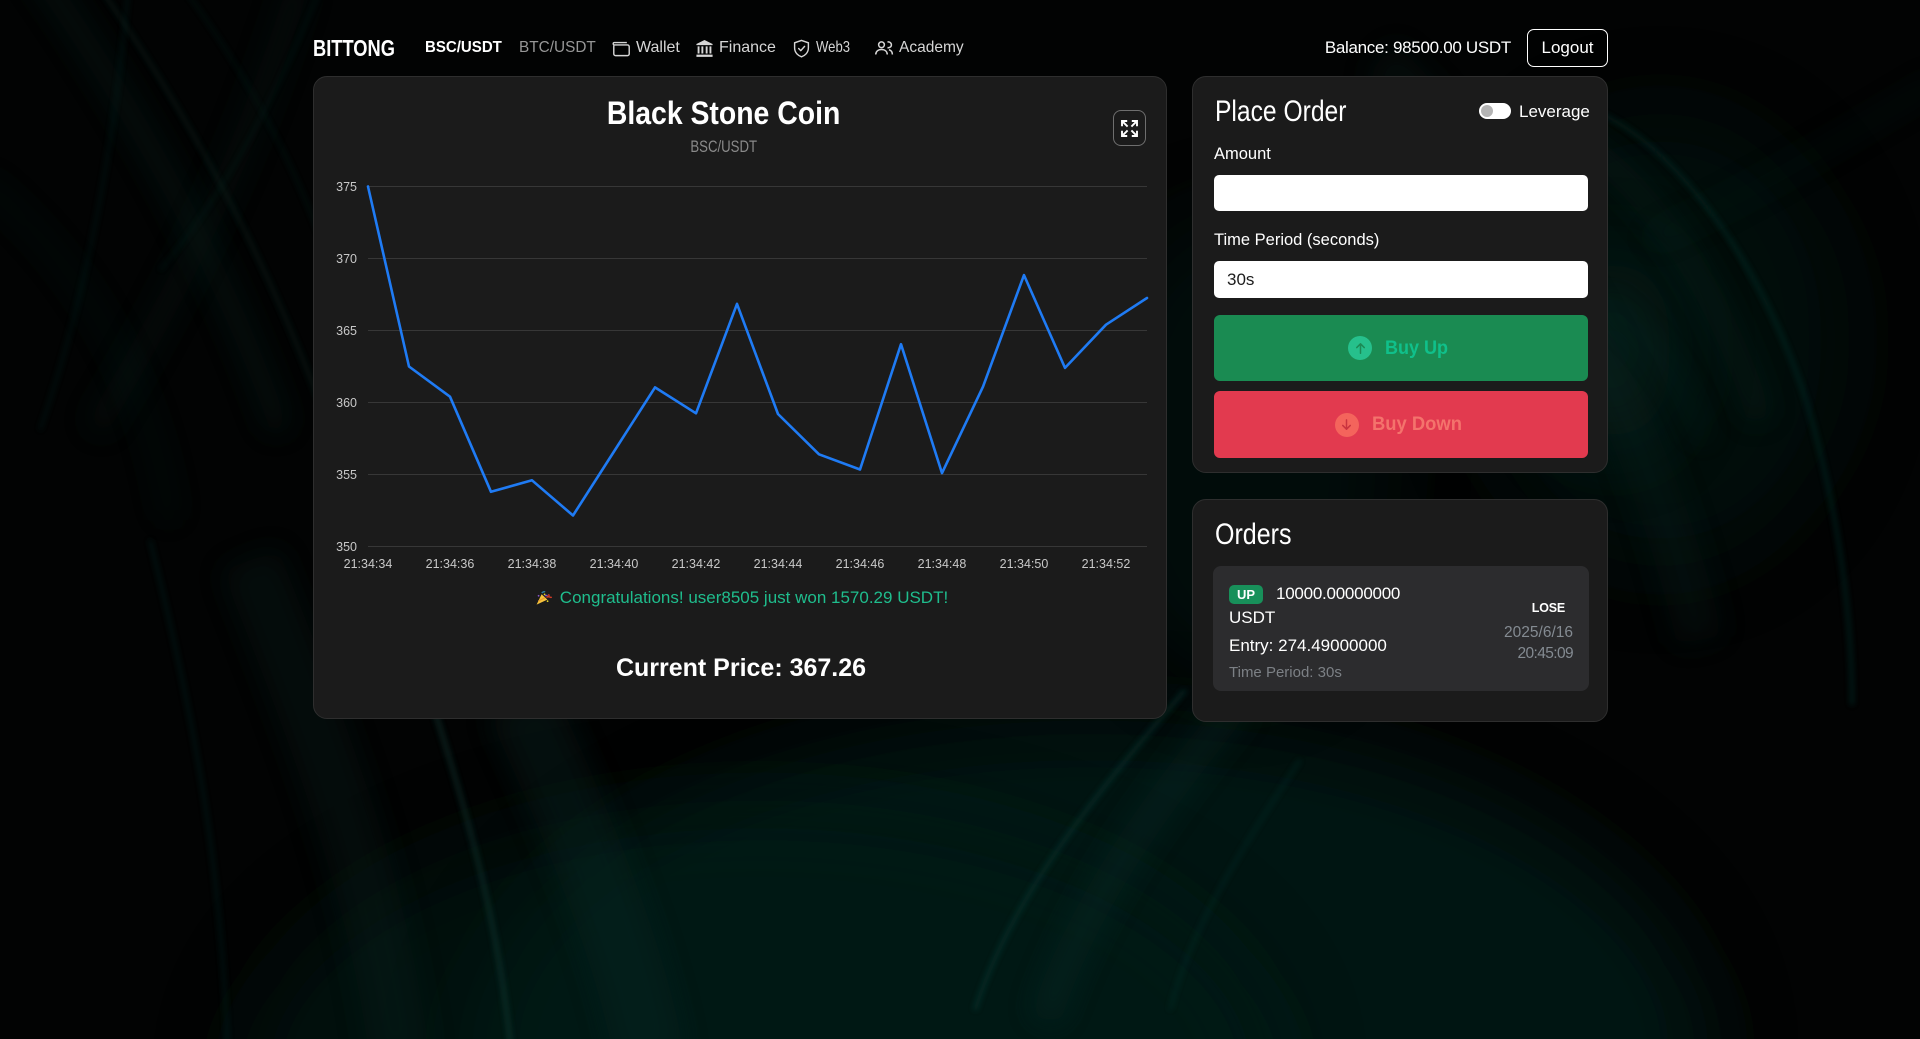 The image size is (1920, 1039). I want to click on svg-text: 21:34:52, so click(1106, 564).